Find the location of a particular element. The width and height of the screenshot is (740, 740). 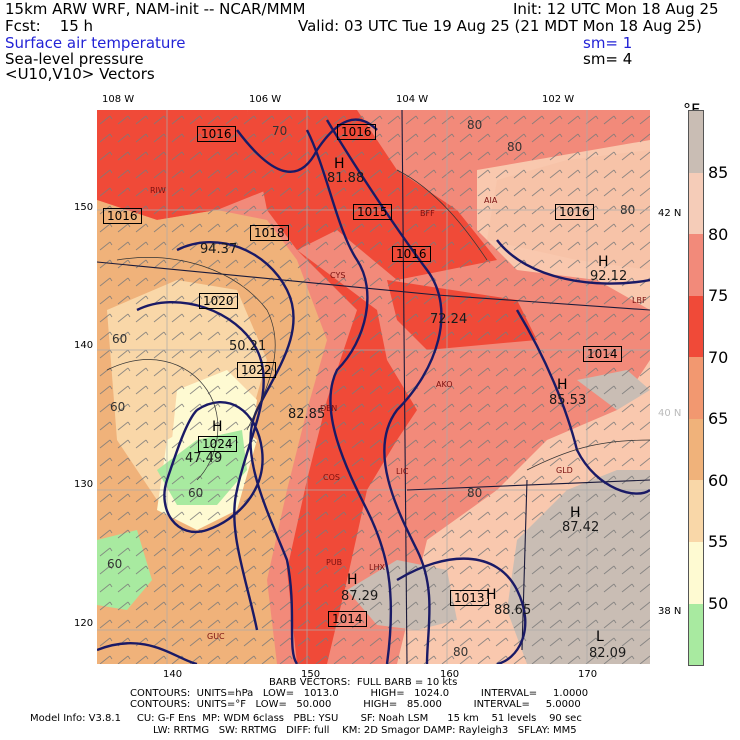

high-value: 50.21 is located at coordinates (248, 346).